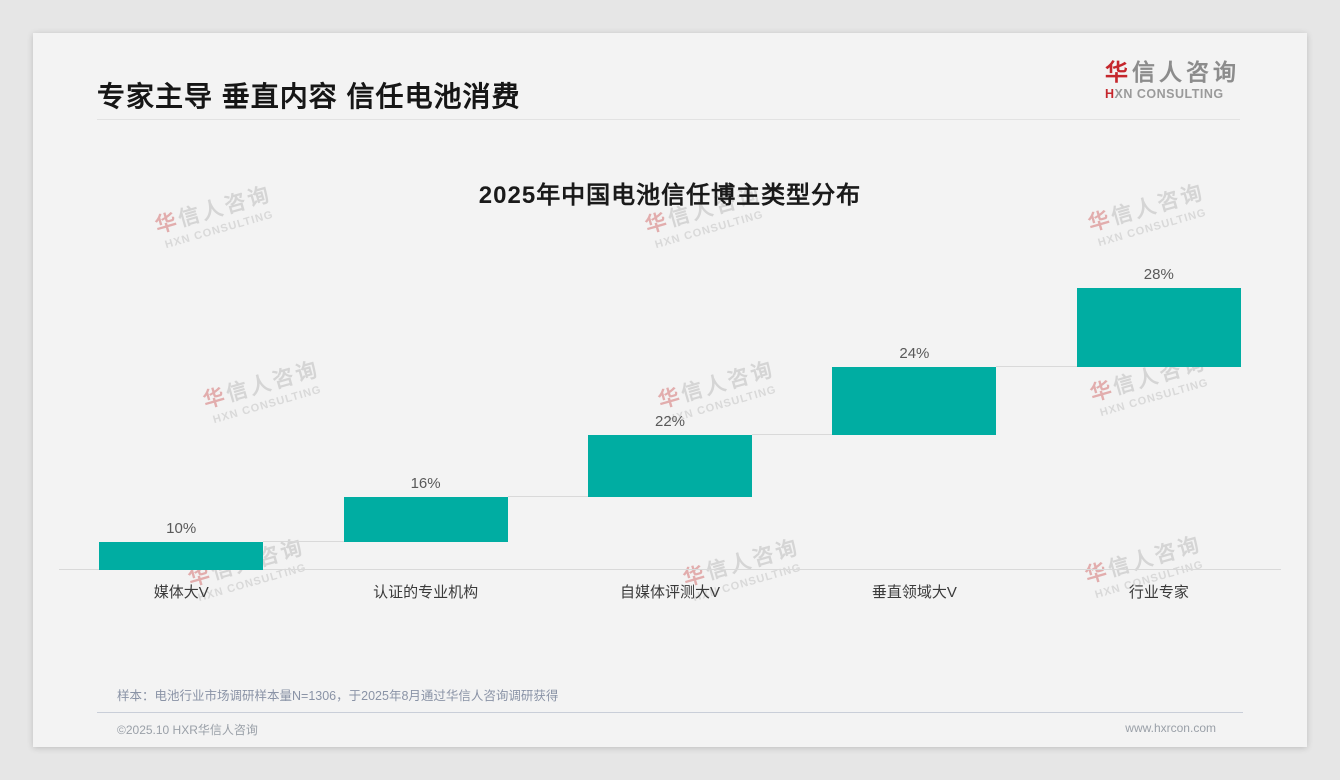  I want to click on logo-en-text: HXN CONSULTING, so click(1172, 94).